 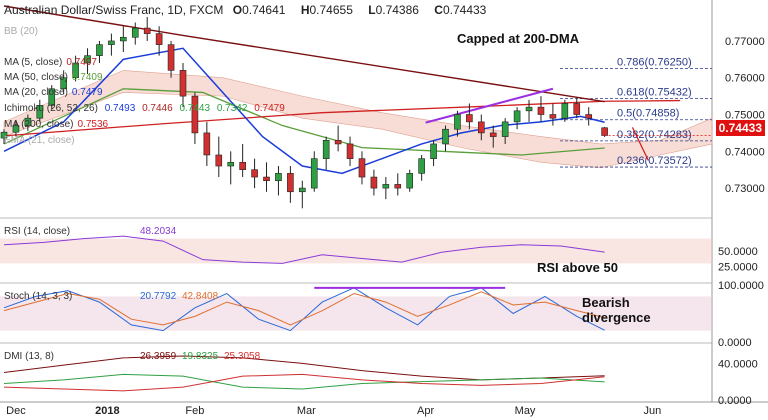 What do you see at coordinates (38, 296) in the screenshot?
I see `indicator-title: Stoch (14, 3, 3)` at bounding box center [38, 296].